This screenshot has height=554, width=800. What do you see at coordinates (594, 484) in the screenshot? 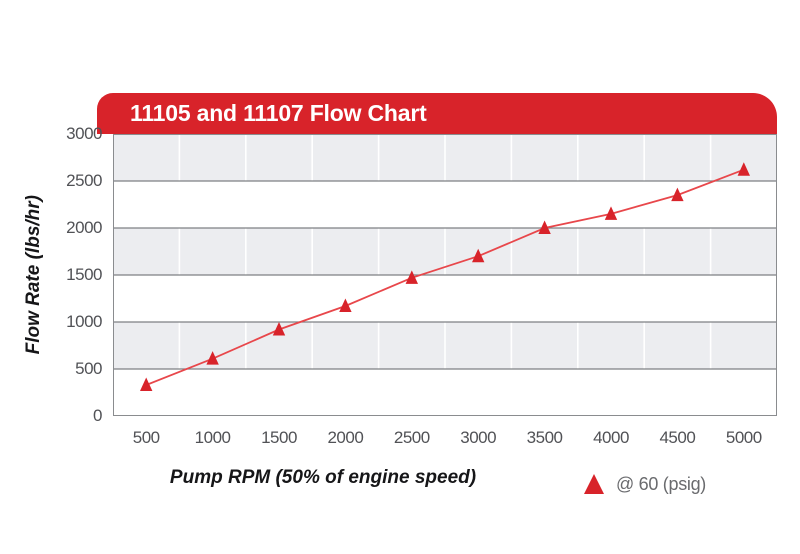
I see `legend-marker-triangle-icon` at bounding box center [594, 484].